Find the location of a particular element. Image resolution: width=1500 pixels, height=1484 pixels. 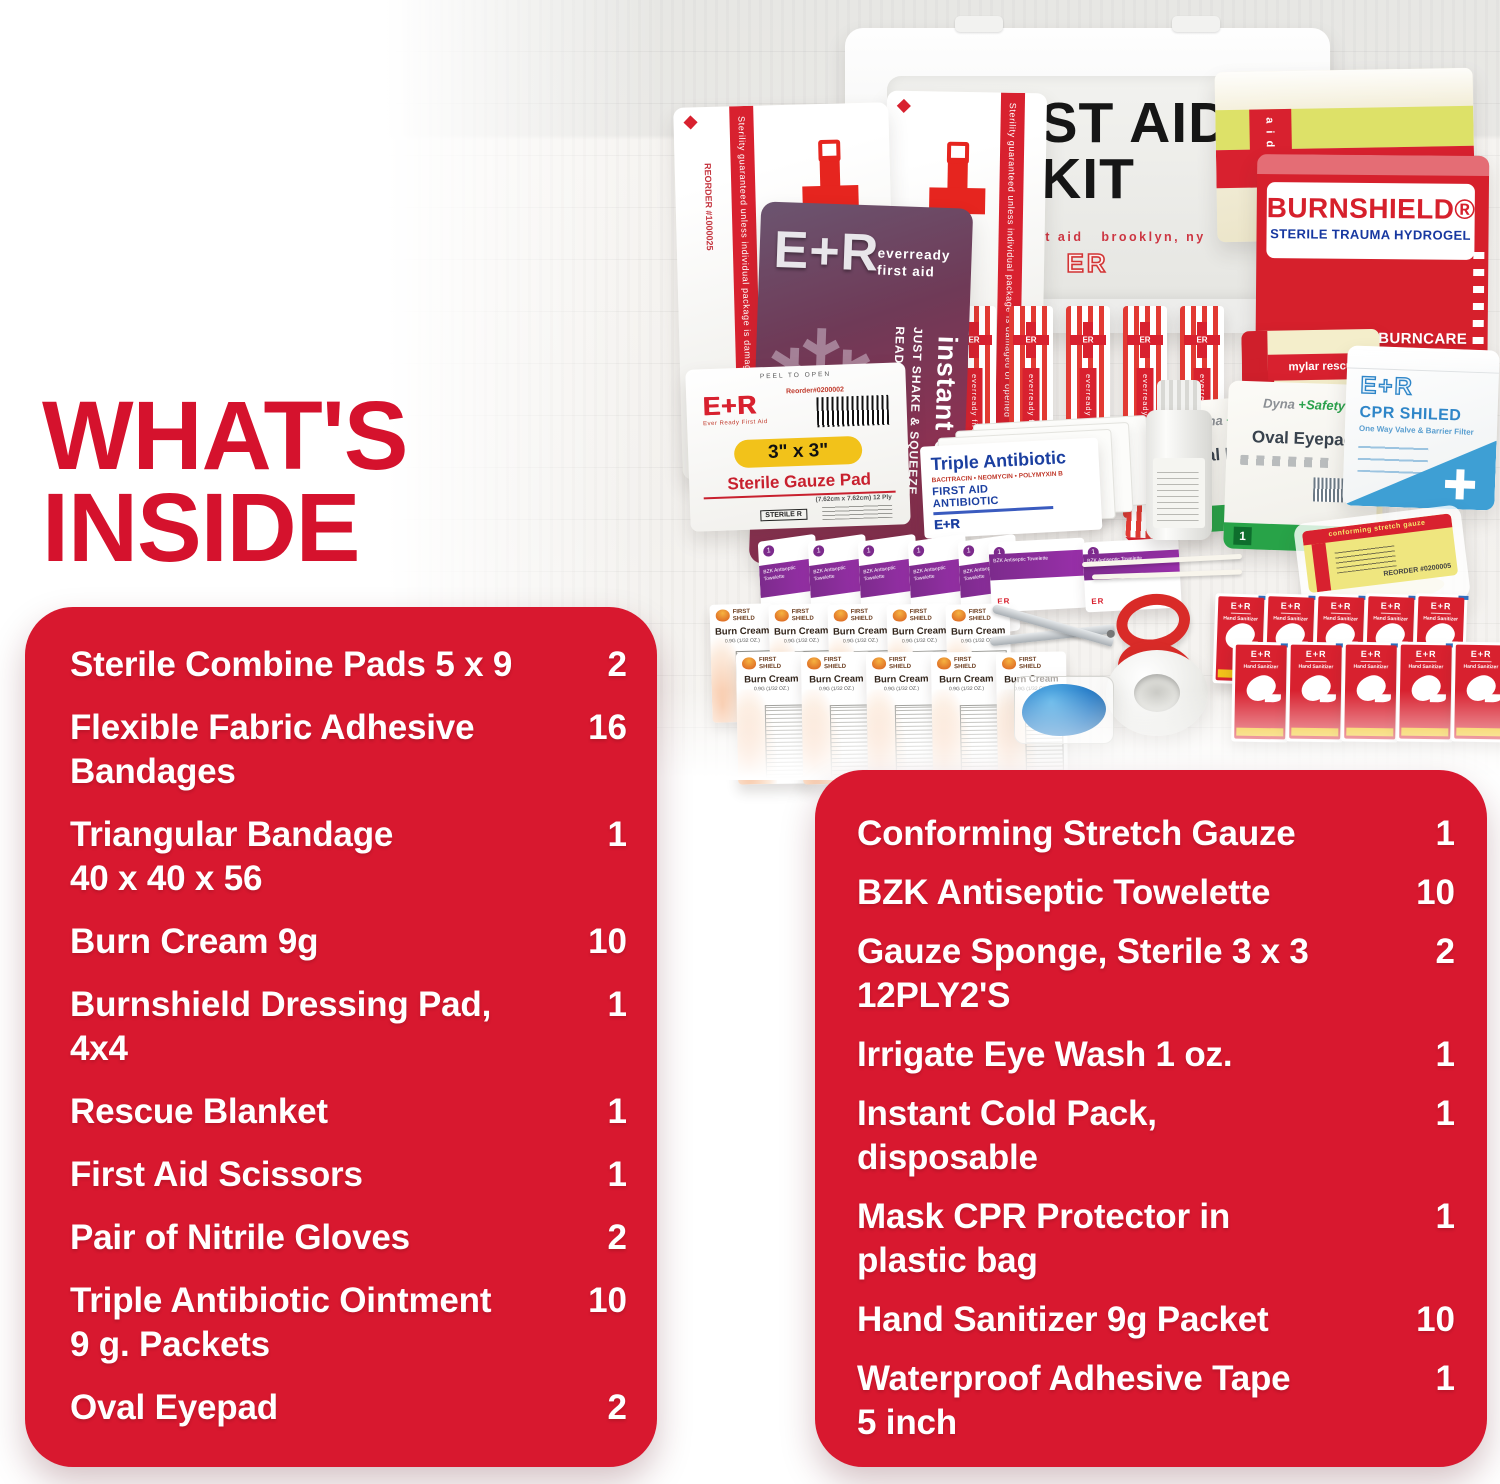

instruction-rows is located at coordinates (1393, 456).